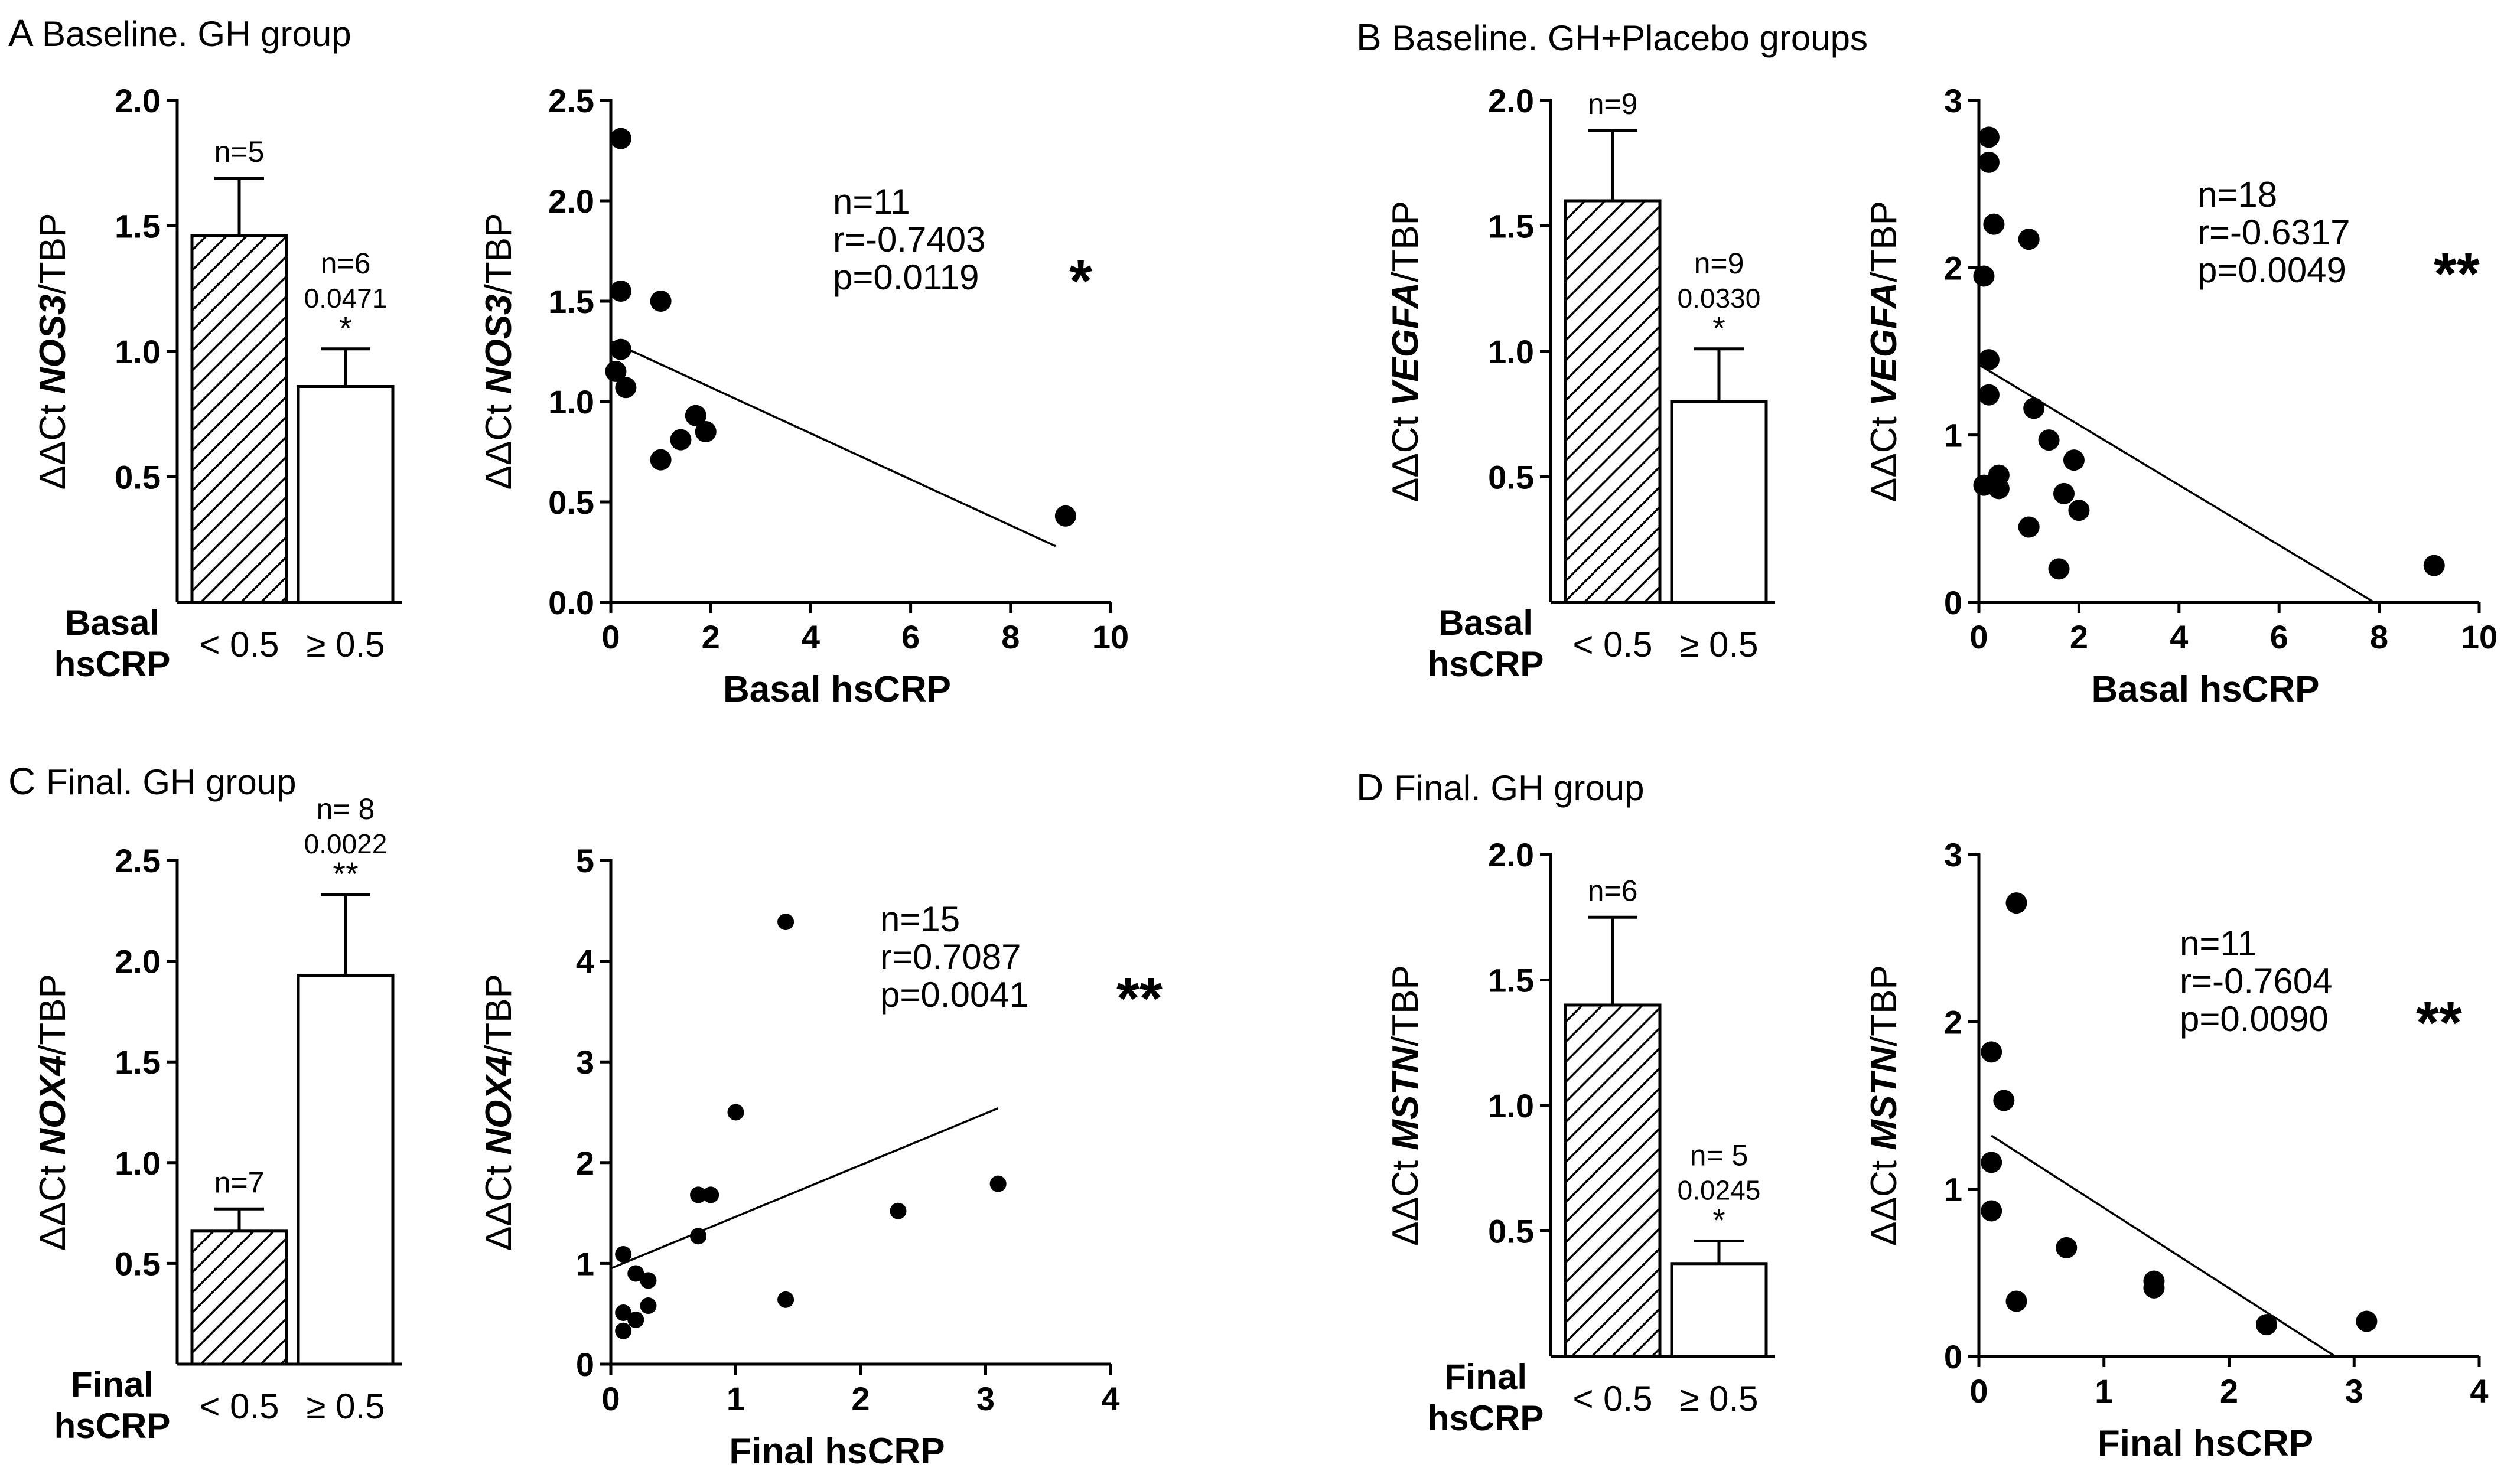 The image size is (2504, 1484). What do you see at coordinates (585, 961) in the screenshot?
I see `y-tick-label: 4` at bounding box center [585, 961].